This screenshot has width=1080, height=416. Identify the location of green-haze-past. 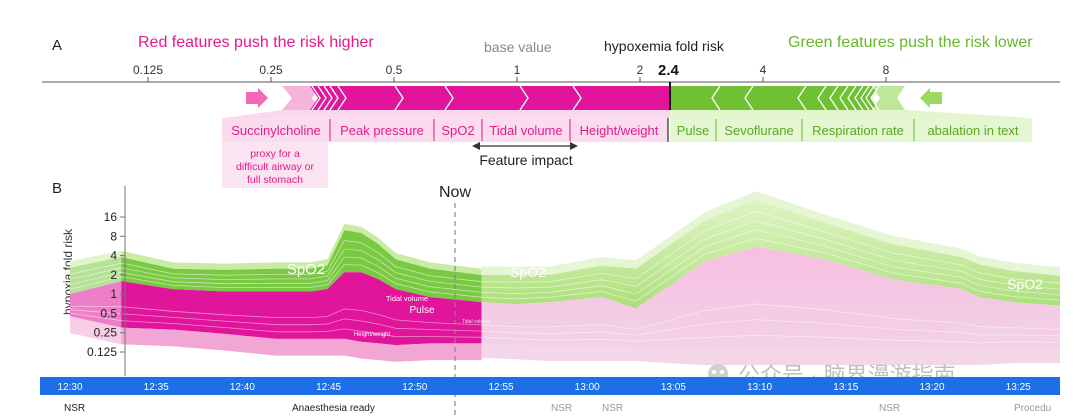
(276, 249).